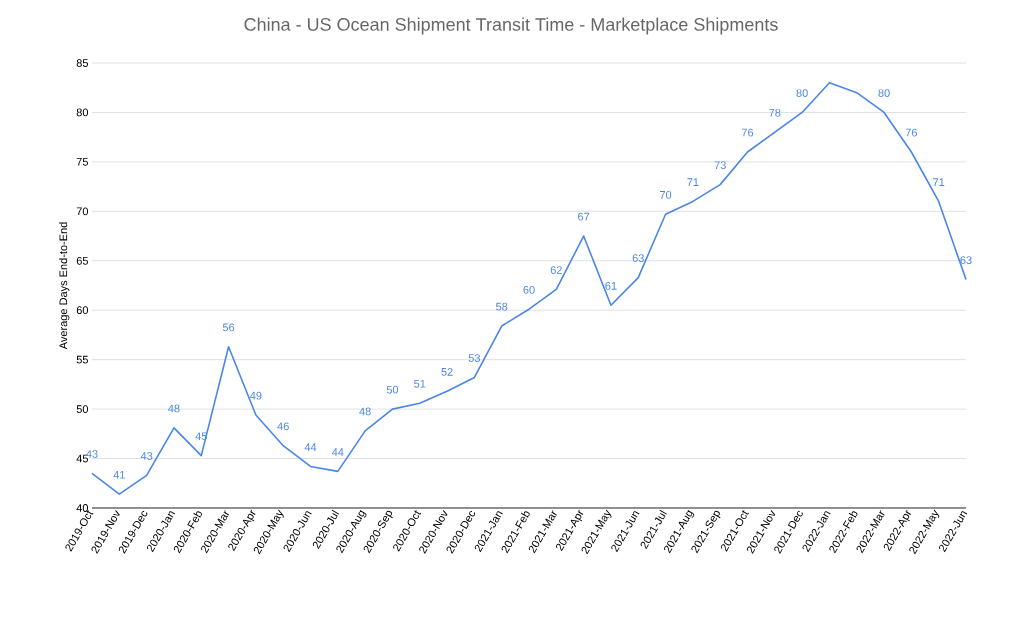 The height and width of the screenshot is (623, 1023). Describe the element at coordinates (511, 26) in the screenshot. I see `chart-title: China - US Ocean Shipment Transit Time - Marketplace Shipments` at that location.